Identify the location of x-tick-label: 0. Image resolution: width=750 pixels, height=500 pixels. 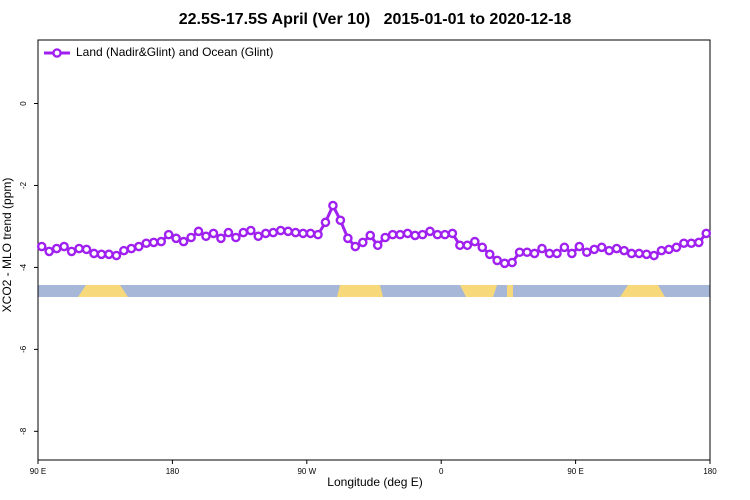
(441, 471).